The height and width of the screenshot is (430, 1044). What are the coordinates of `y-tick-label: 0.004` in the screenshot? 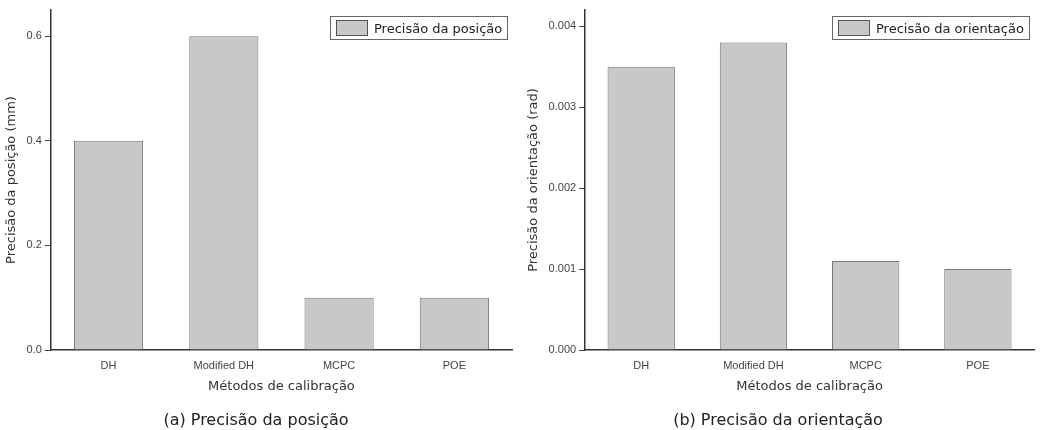 It's located at (562, 25).